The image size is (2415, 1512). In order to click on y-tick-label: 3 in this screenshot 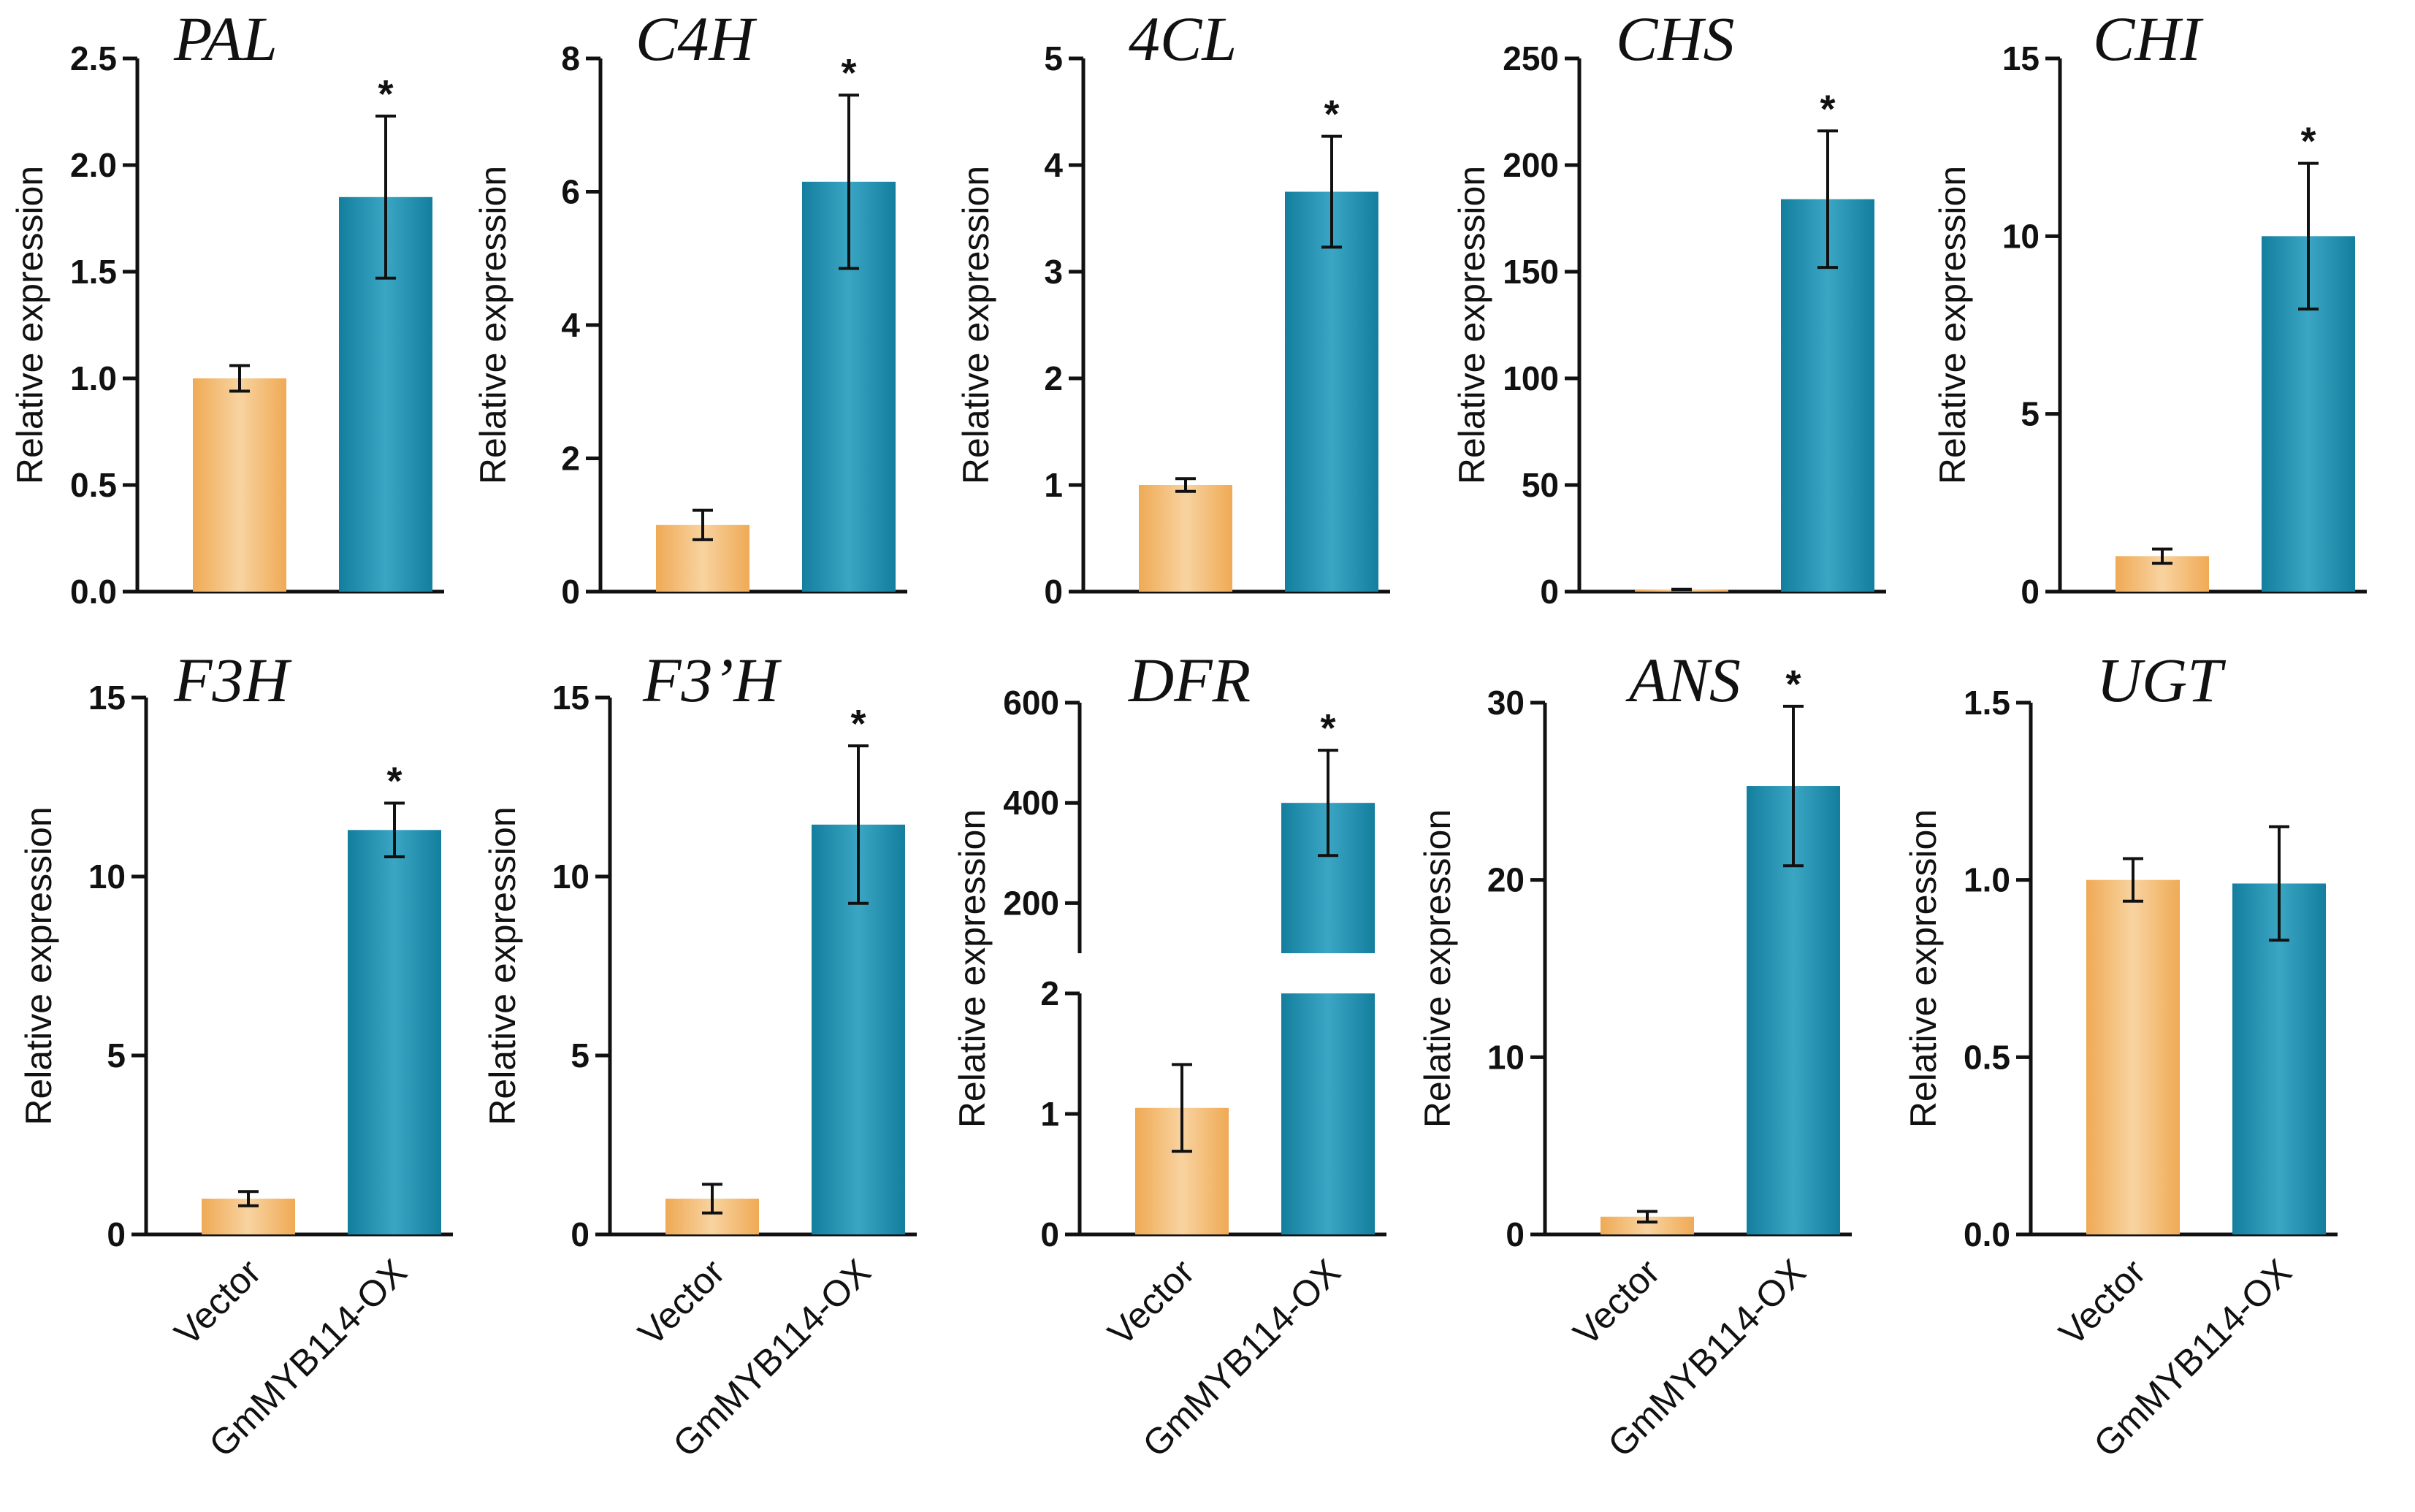, I will do `click(1053, 272)`.